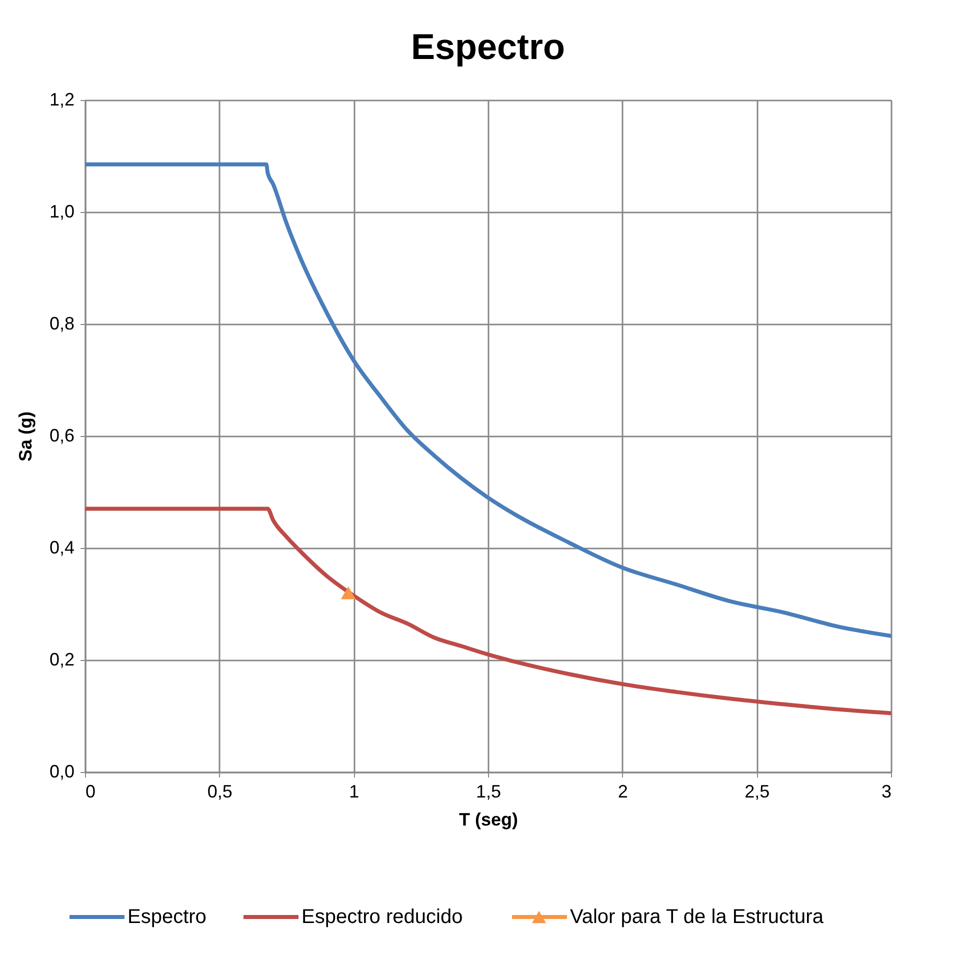 Image resolution: width=972 pixels, height=978 pixels. I want to click on x-tick-label: 0,5, so click(219, 792).